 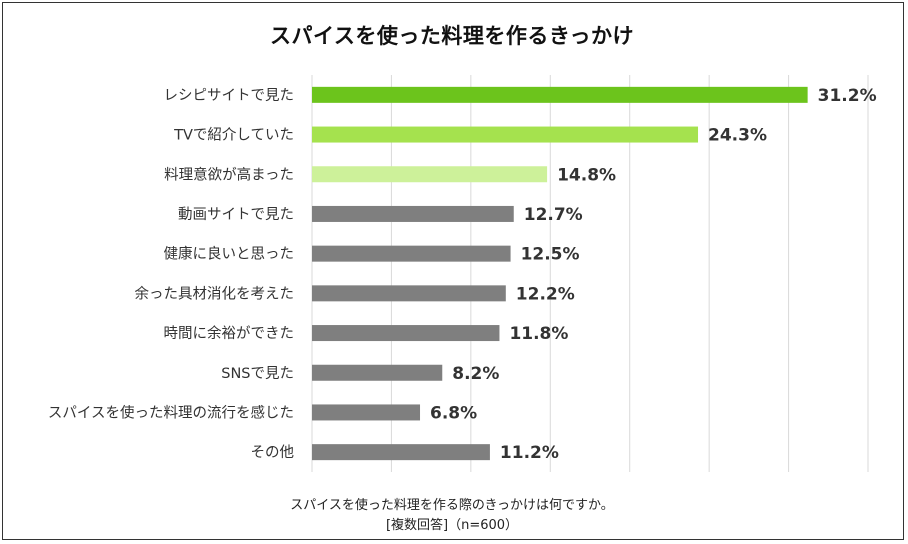 What do you see at coordinates (847, 96) in the screenshot?
I see `value-label: 31.2%` at bounding box center [847, 96].